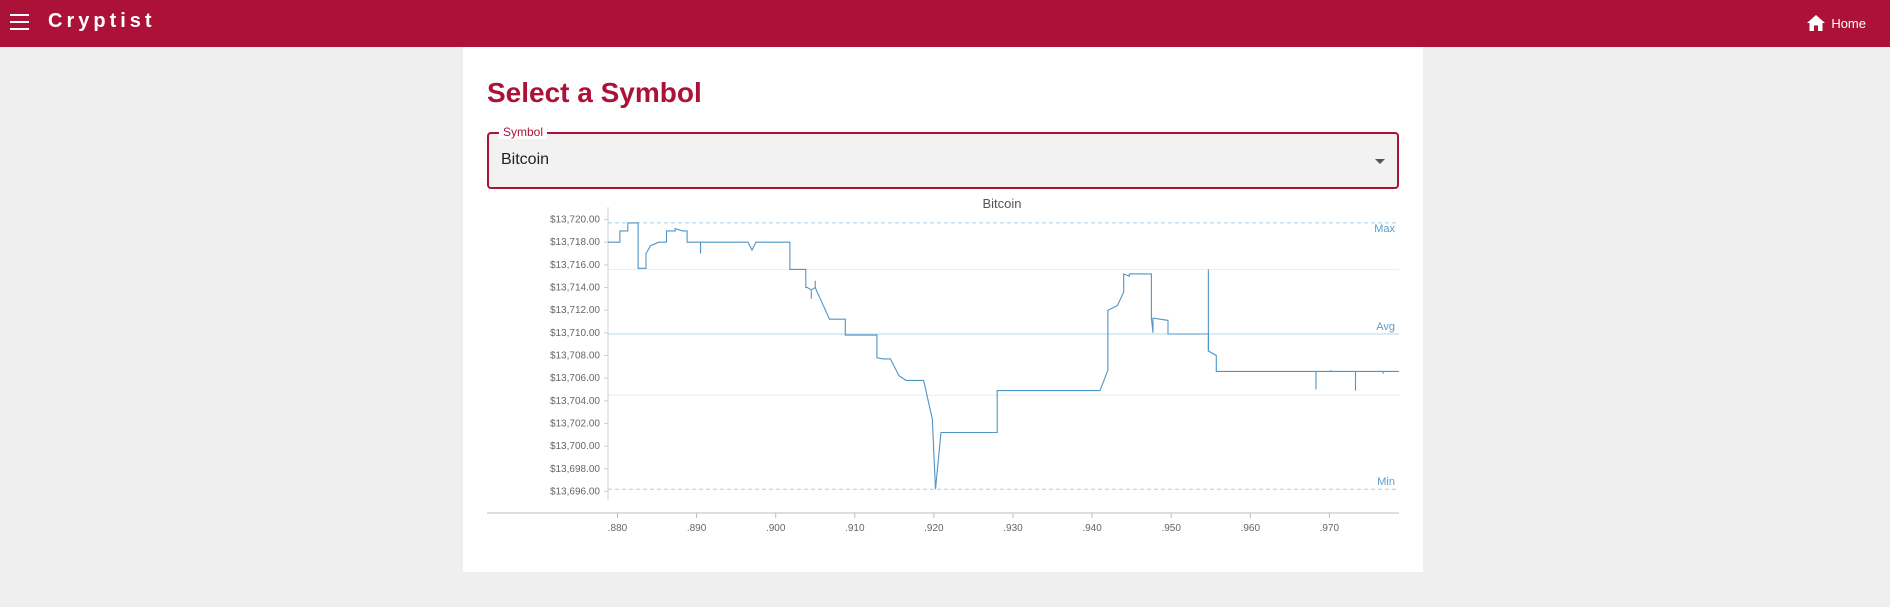  Describe the element at coordinates (1330, 528) in the screenshot. I see `x-tick-label: .970` at that location.